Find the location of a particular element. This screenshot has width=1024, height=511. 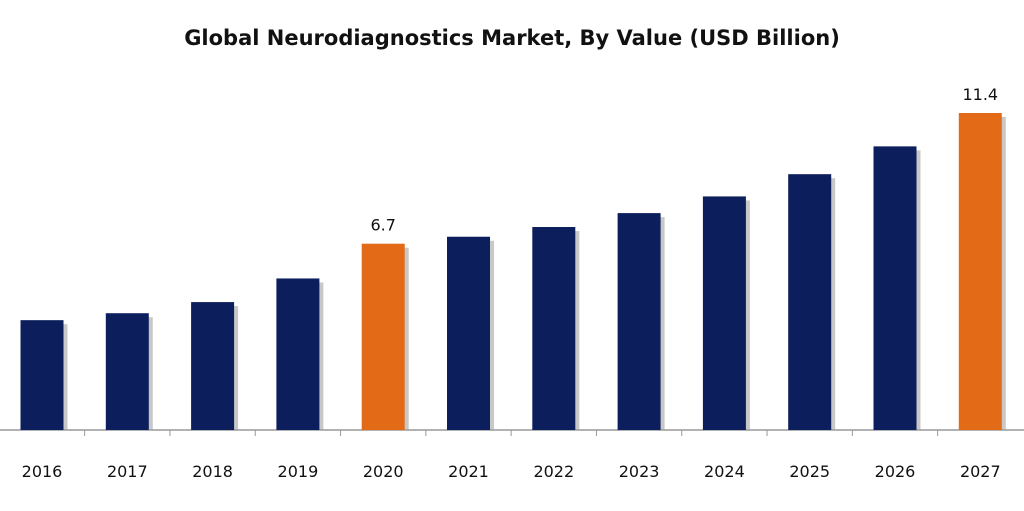

bar-2017 is located at coordinates (127, 371).